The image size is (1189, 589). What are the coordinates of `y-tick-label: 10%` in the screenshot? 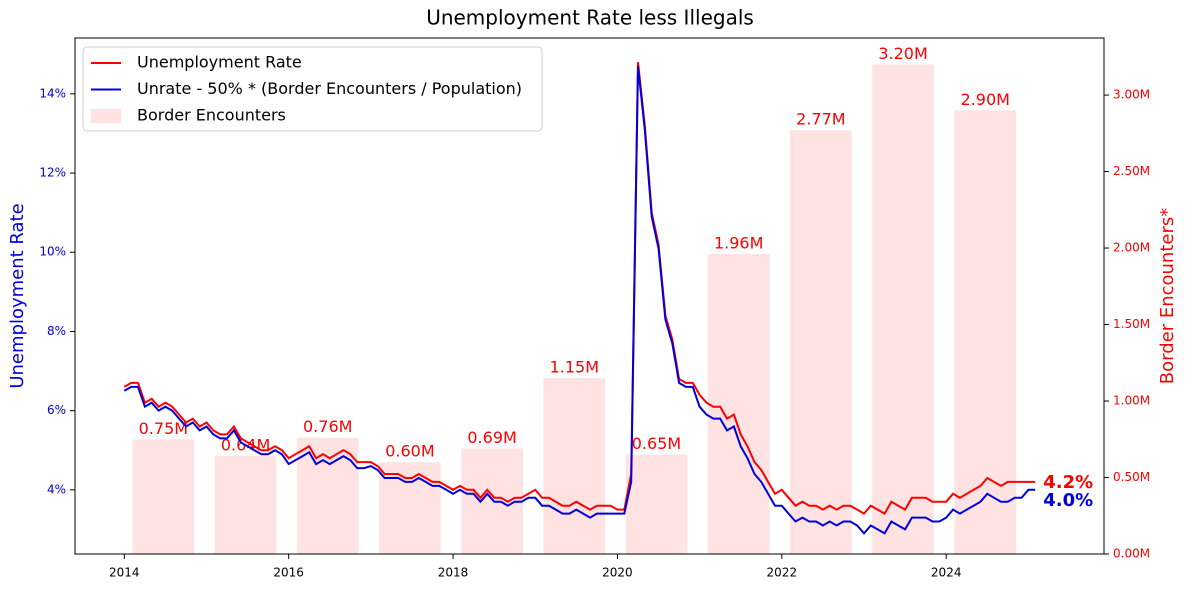 It's located at (52, 252).